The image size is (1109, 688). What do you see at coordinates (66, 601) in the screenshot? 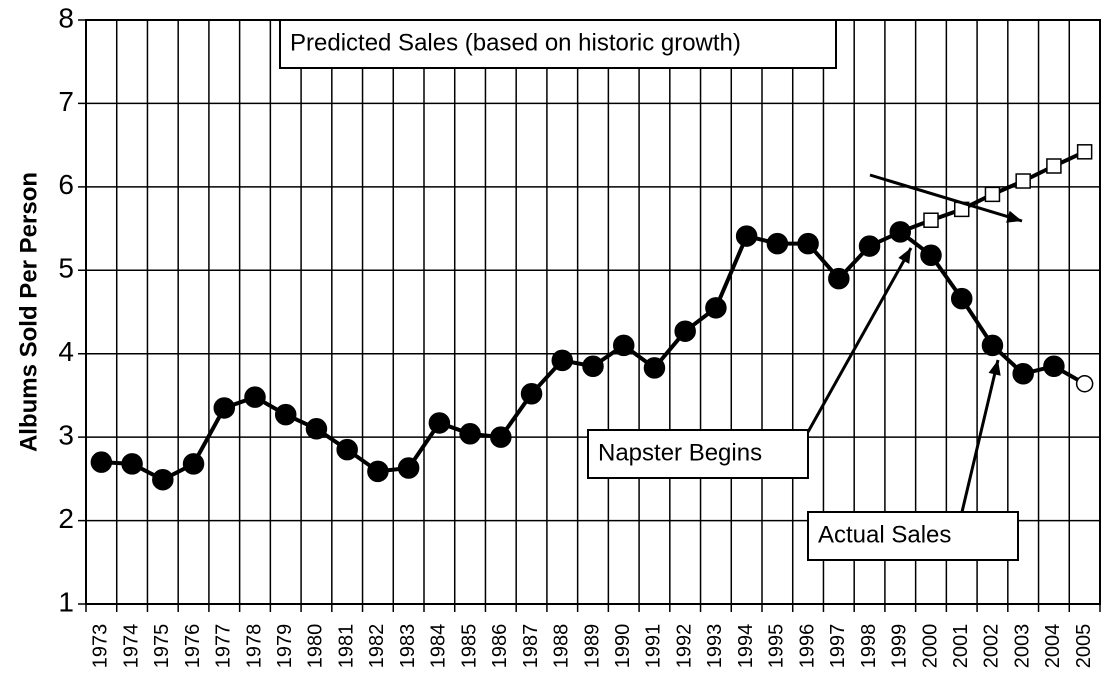
I see `y-tick-label: 1` at bounding box center [66, 601].